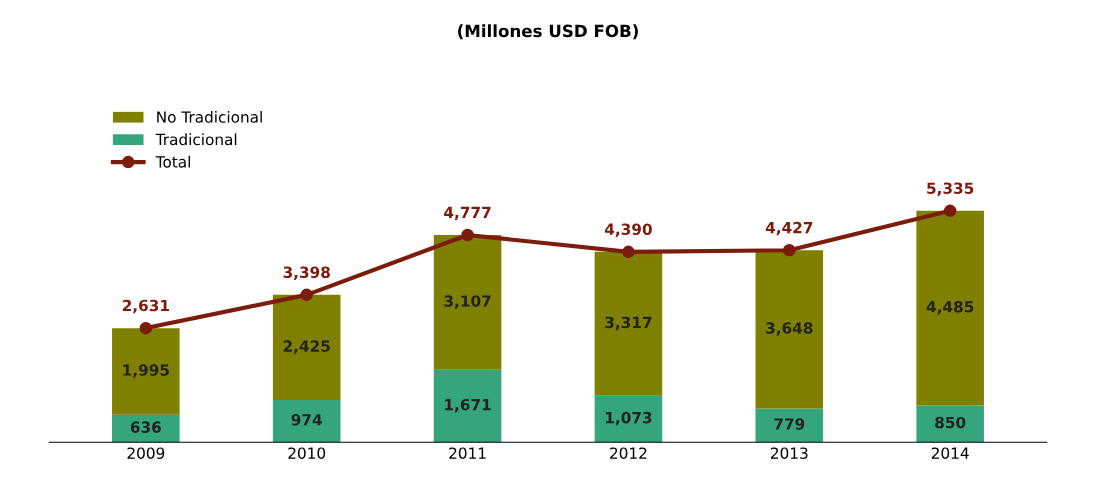 The image size is (1096, 486). I want to click on x-tick-label: 2013, so click(789, 453).